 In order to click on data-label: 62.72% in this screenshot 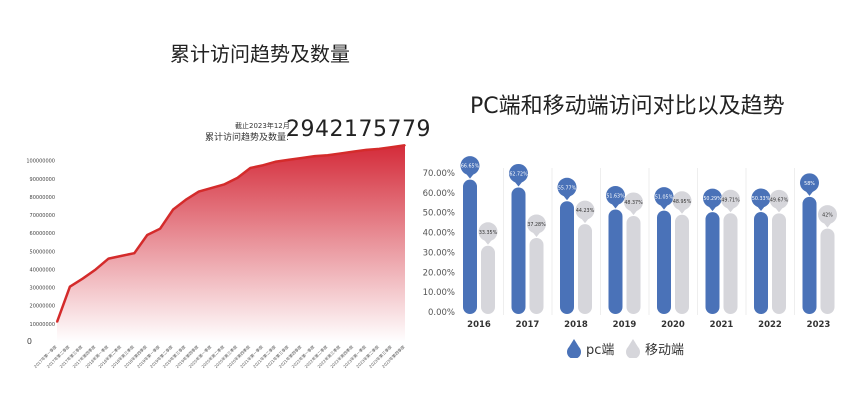, I will do `click(518, 174)`.